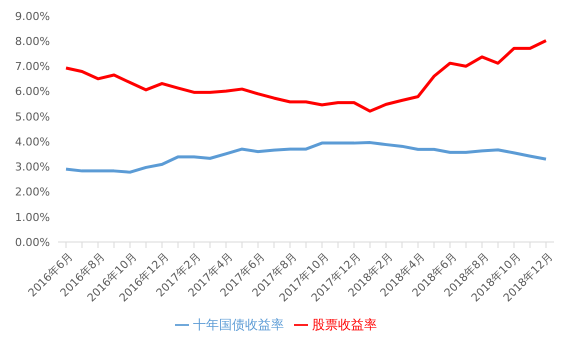  What do you see at coordinates (238, 325) in the screenshot?
I see `legend-label: 十年国债收益率` at bounding box center [238, 325].